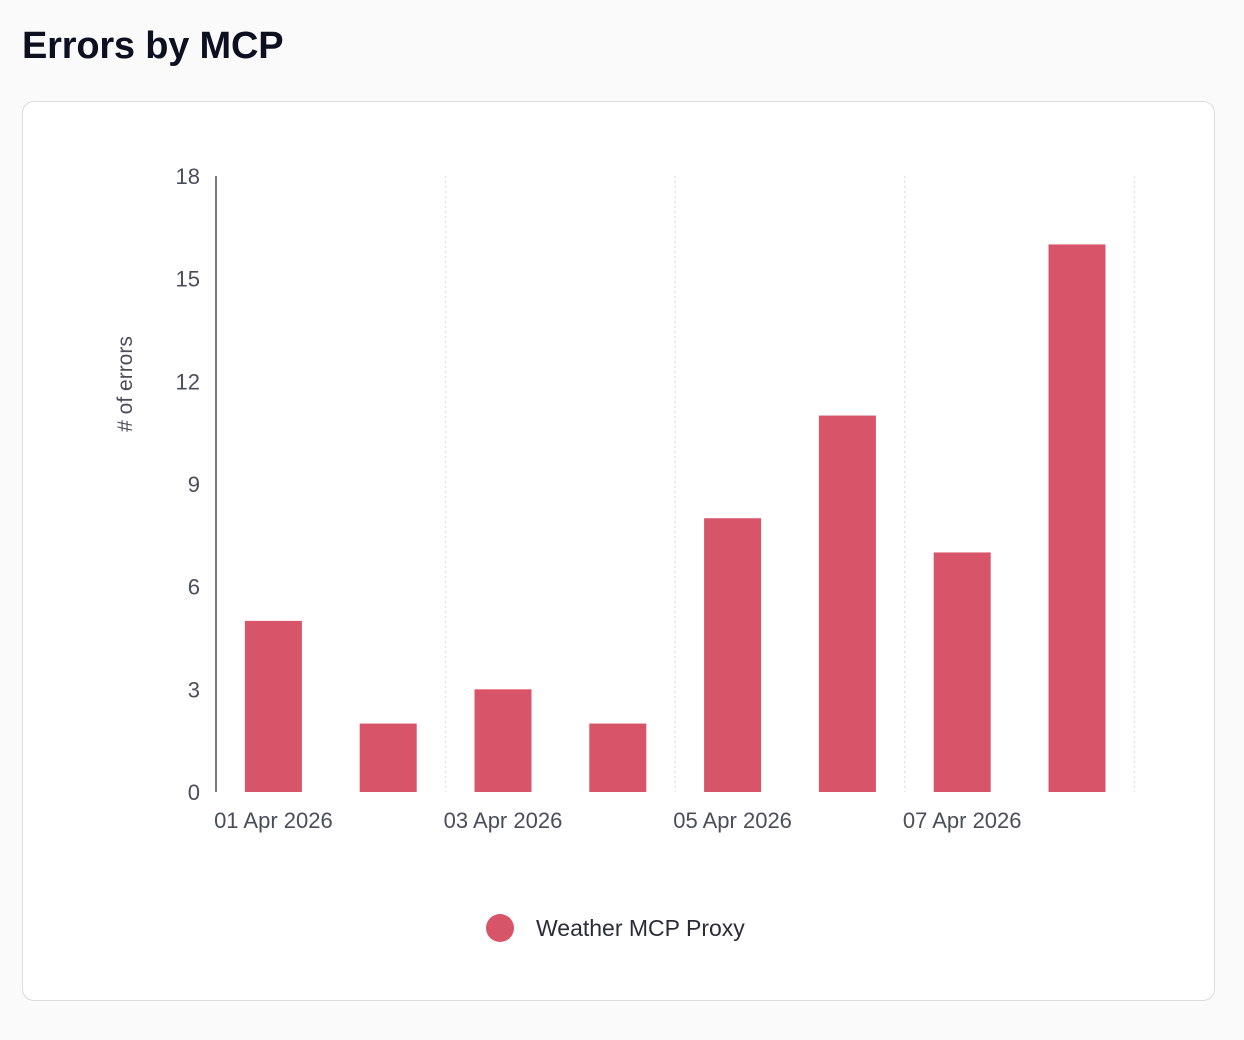 This screenshot has width=1244, height=1040. I want to click on x-tick-label: 01 Apr 2026, so click(273, 820).